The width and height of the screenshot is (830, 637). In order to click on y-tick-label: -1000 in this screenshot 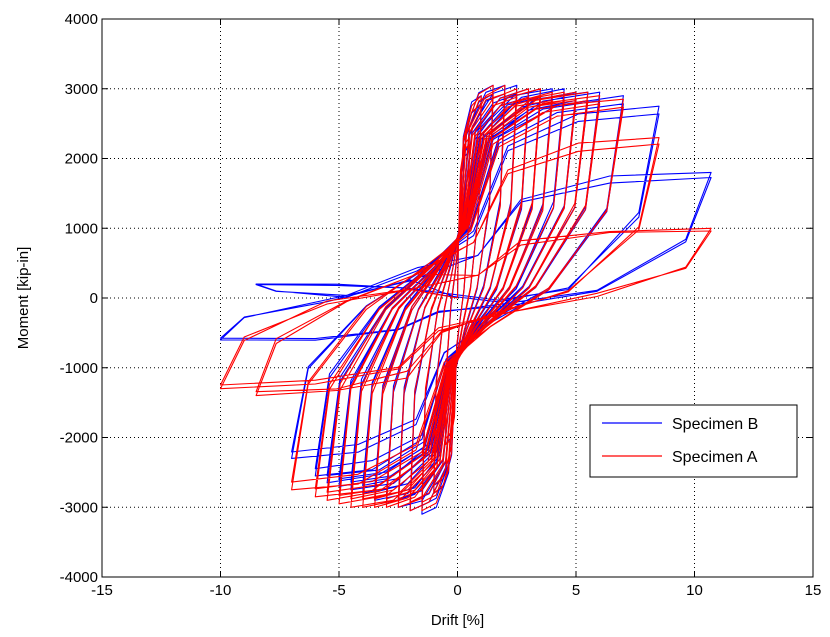, I will do `click(79, 368)`.